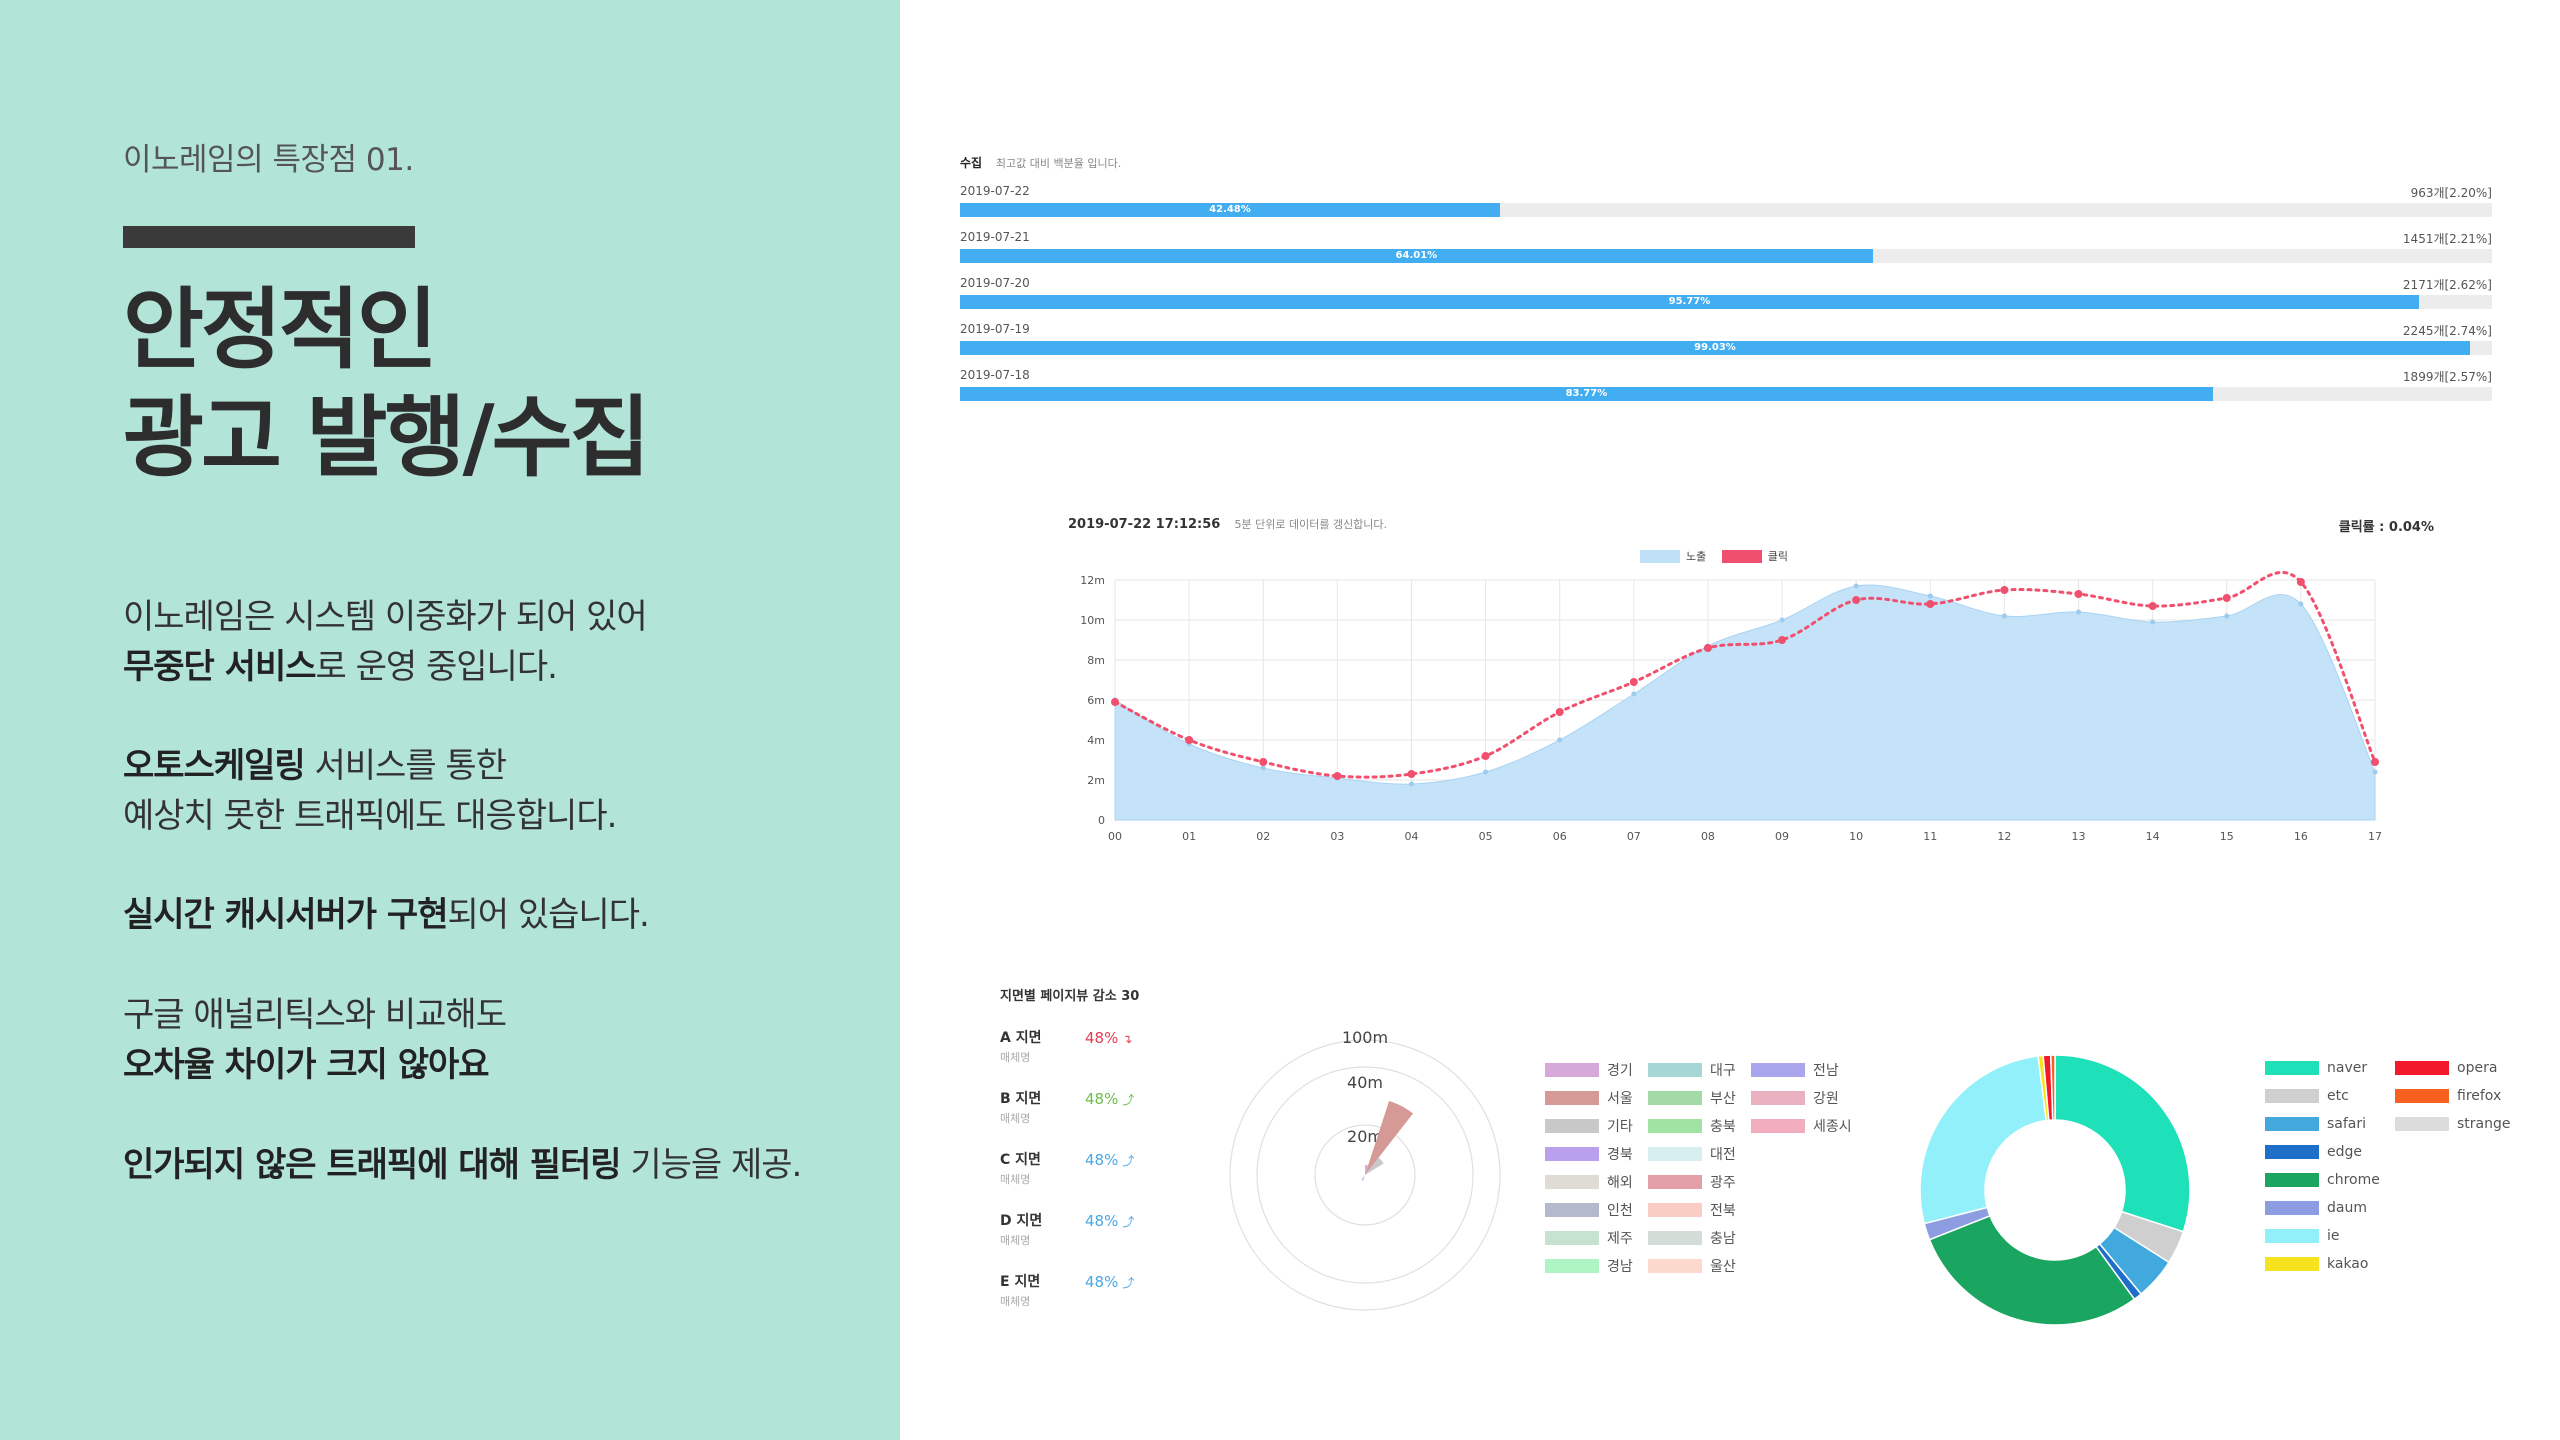 The image size is (2560, 1440). Describe the element at coordinates (1801, 1126) in the screenshot. I see `region-legend-item: 세종시` at that location.